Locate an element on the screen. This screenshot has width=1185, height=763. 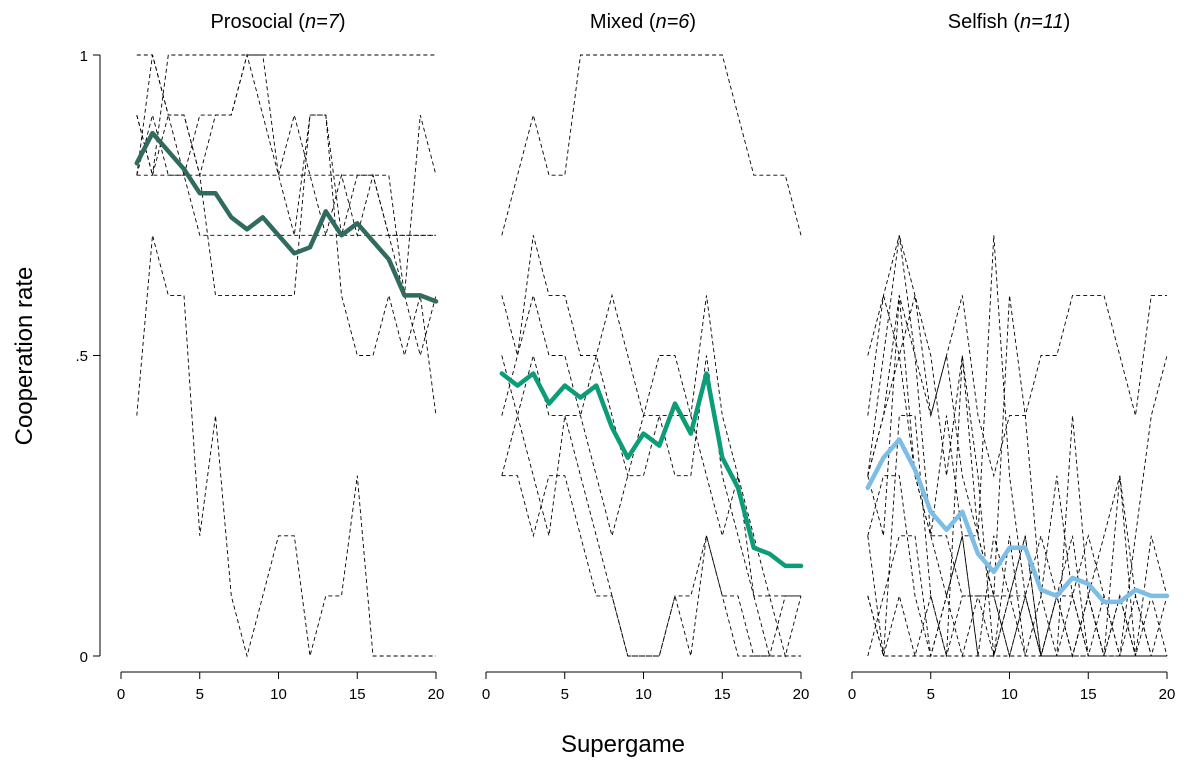
x-axis-label: Supergame is located at coordinates (623, 744).